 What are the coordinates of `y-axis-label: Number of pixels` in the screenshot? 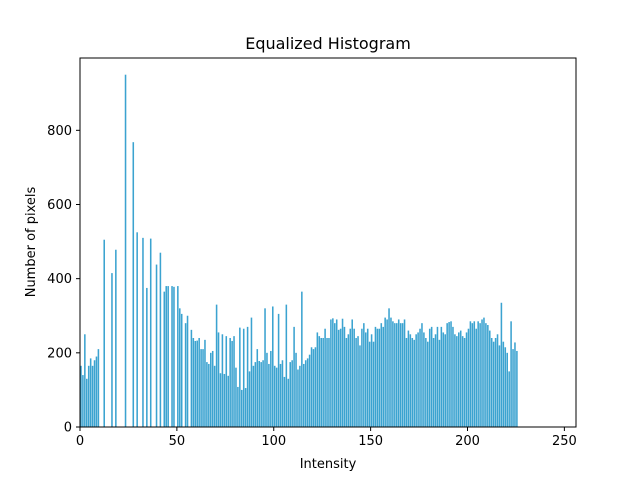 It's located at (31, 241).